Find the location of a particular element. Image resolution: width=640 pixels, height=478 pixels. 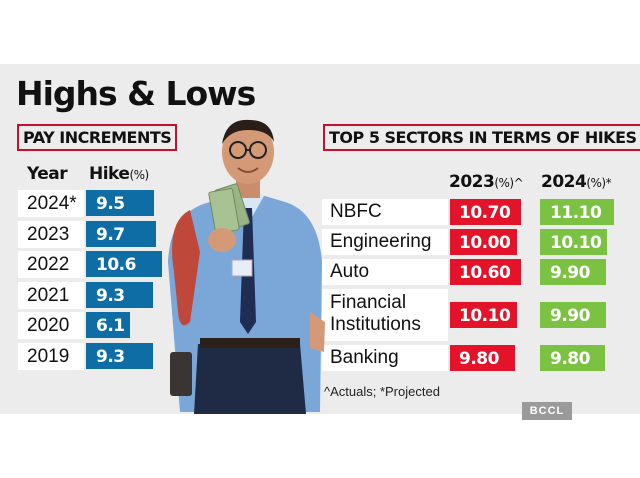

hike-column-unit: (%) is located at coordinates (139, 175).